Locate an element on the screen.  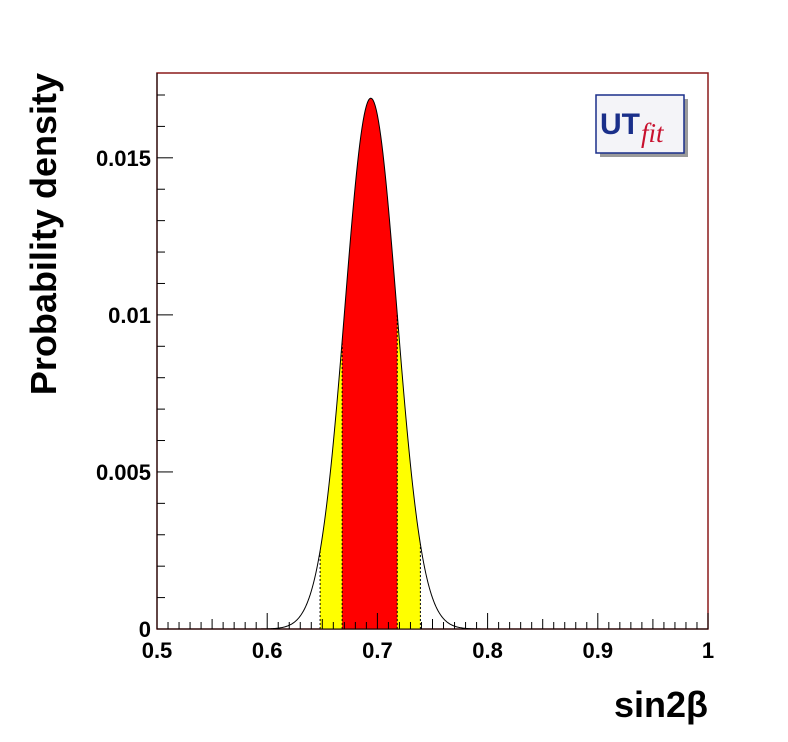
y-tick-label: 0.015 is located at coordinates (123, 158).